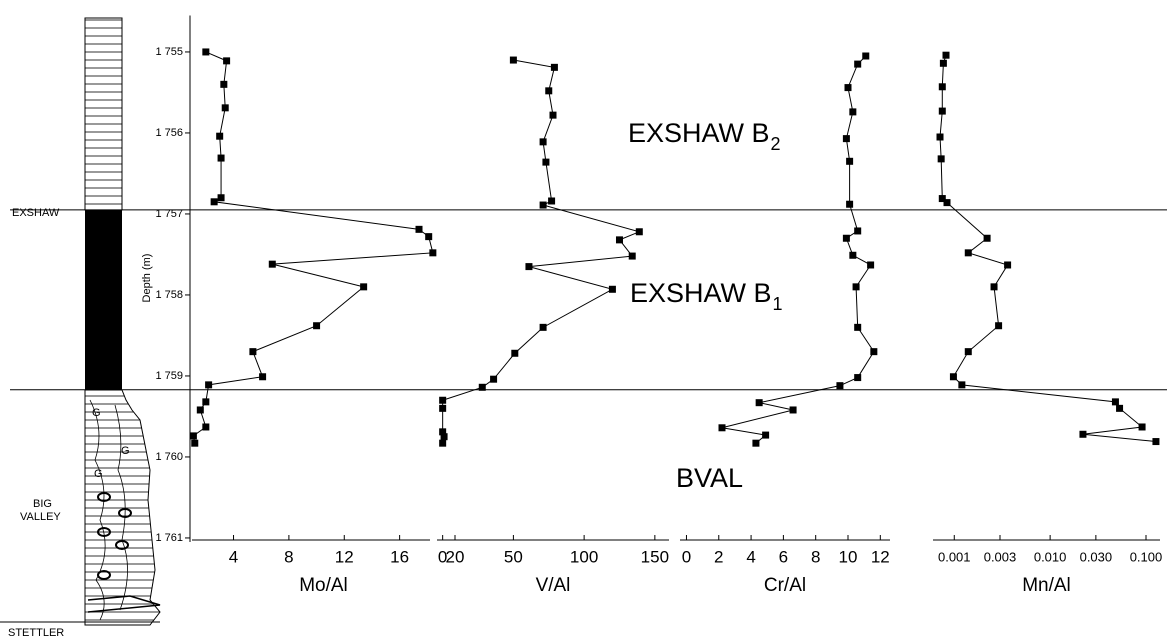 The width and height of the screenshot is (1167, 643). What do you see at coordinates (323, 585) in the screenshot?
I see `x-axis-label: Mo/Al` at bounding box center [323, 585].